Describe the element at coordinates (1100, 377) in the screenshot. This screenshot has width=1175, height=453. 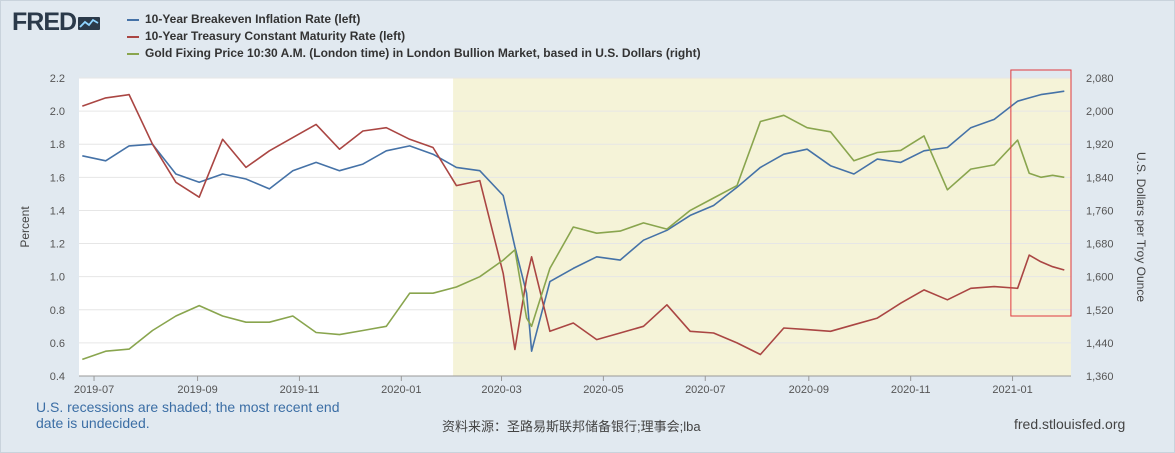
I see `right-tick-label: 1,360` at that location.